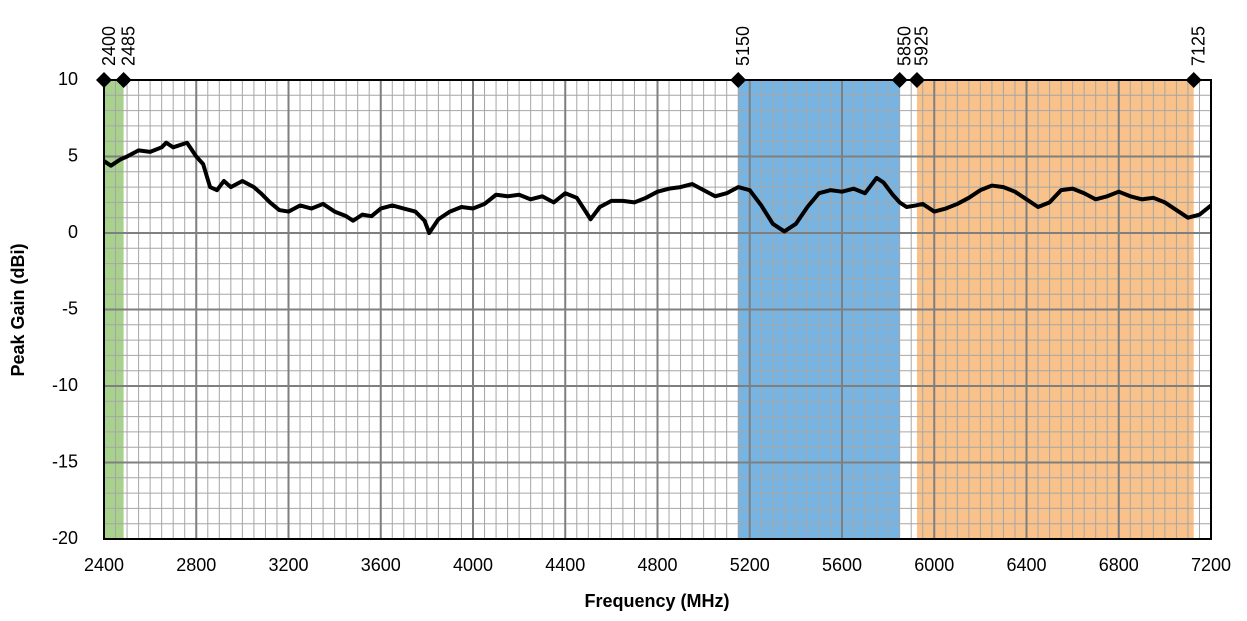  I want to click on marker-label: 7125, so click(1198, 46).